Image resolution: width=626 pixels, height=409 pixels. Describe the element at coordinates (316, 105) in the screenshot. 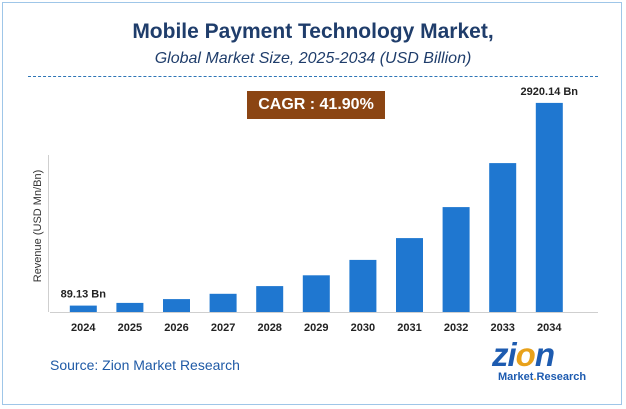

I see `cagr-badge: CAGR : 41.90%` at that location.